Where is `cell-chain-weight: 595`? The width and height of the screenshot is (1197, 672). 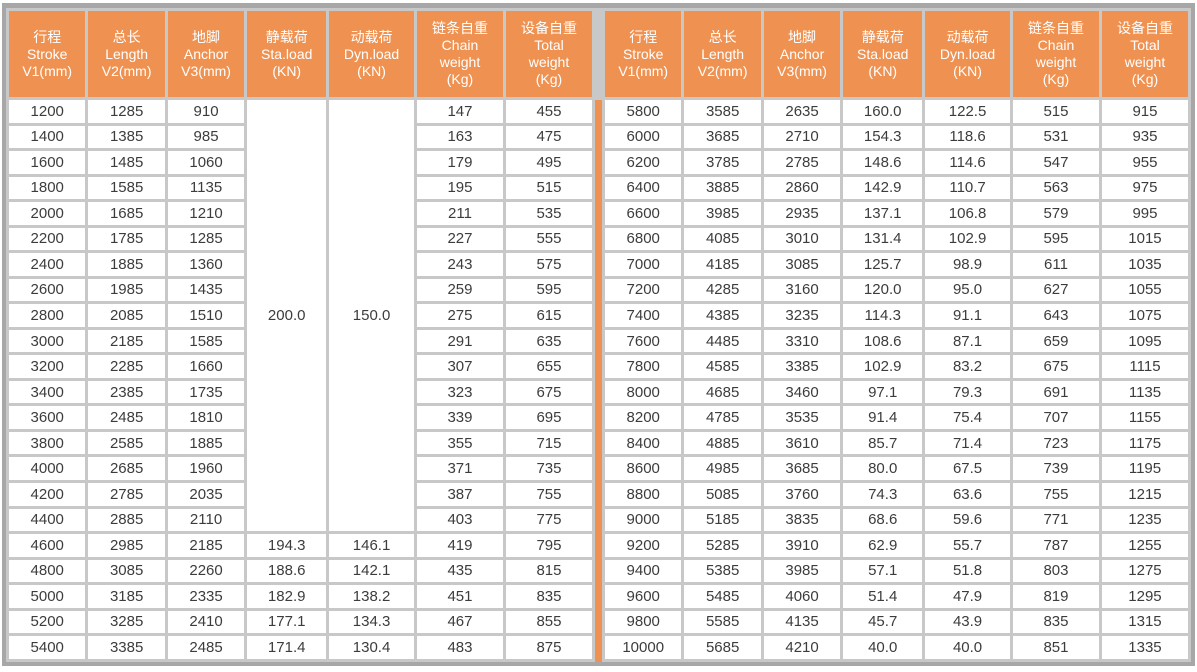 cell-chain-weight: 595 is located at coordinates (1055, 239).